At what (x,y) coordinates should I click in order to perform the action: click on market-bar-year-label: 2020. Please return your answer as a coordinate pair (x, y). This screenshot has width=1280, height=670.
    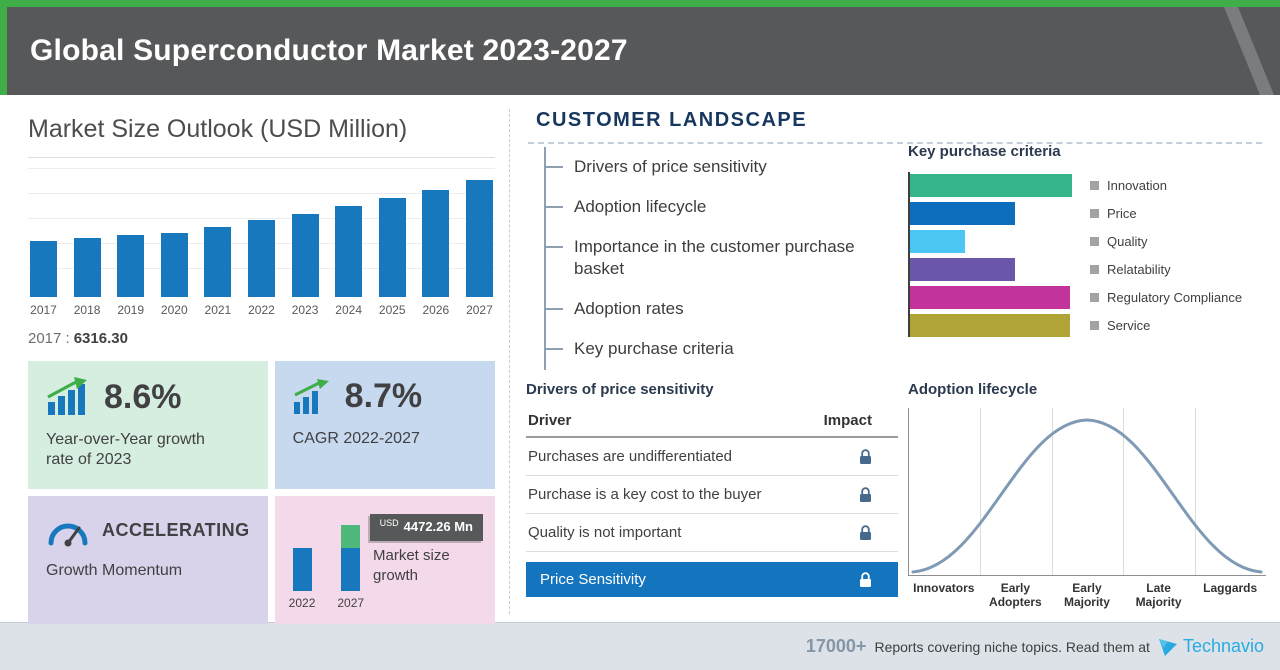
    Looking at the image, I should click on (174, 310).